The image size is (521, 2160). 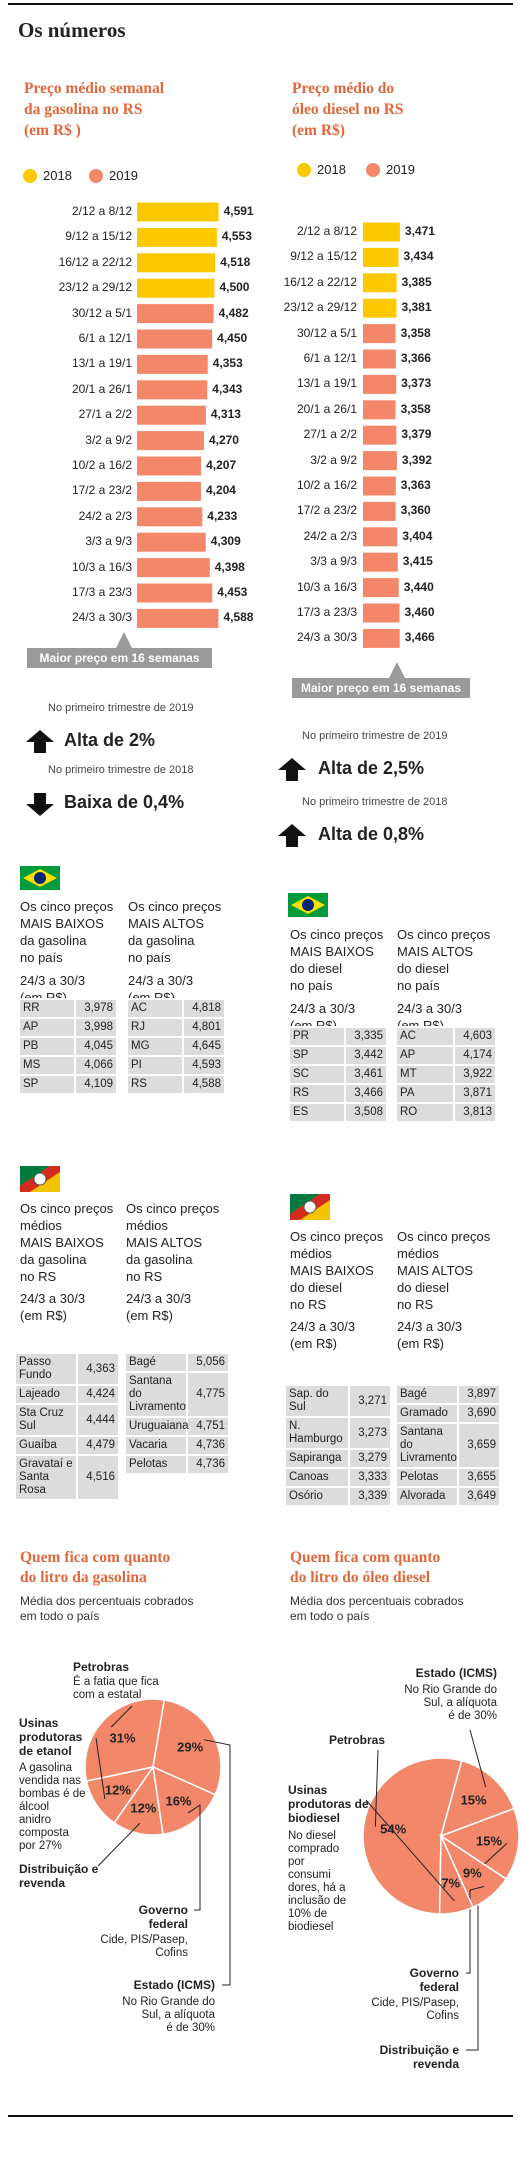 What do you see at coordinates (46, 1477) in the screenshot?
I see `place-name: Gravataí e Santa Rosa` at bounding box center [46, 1477].